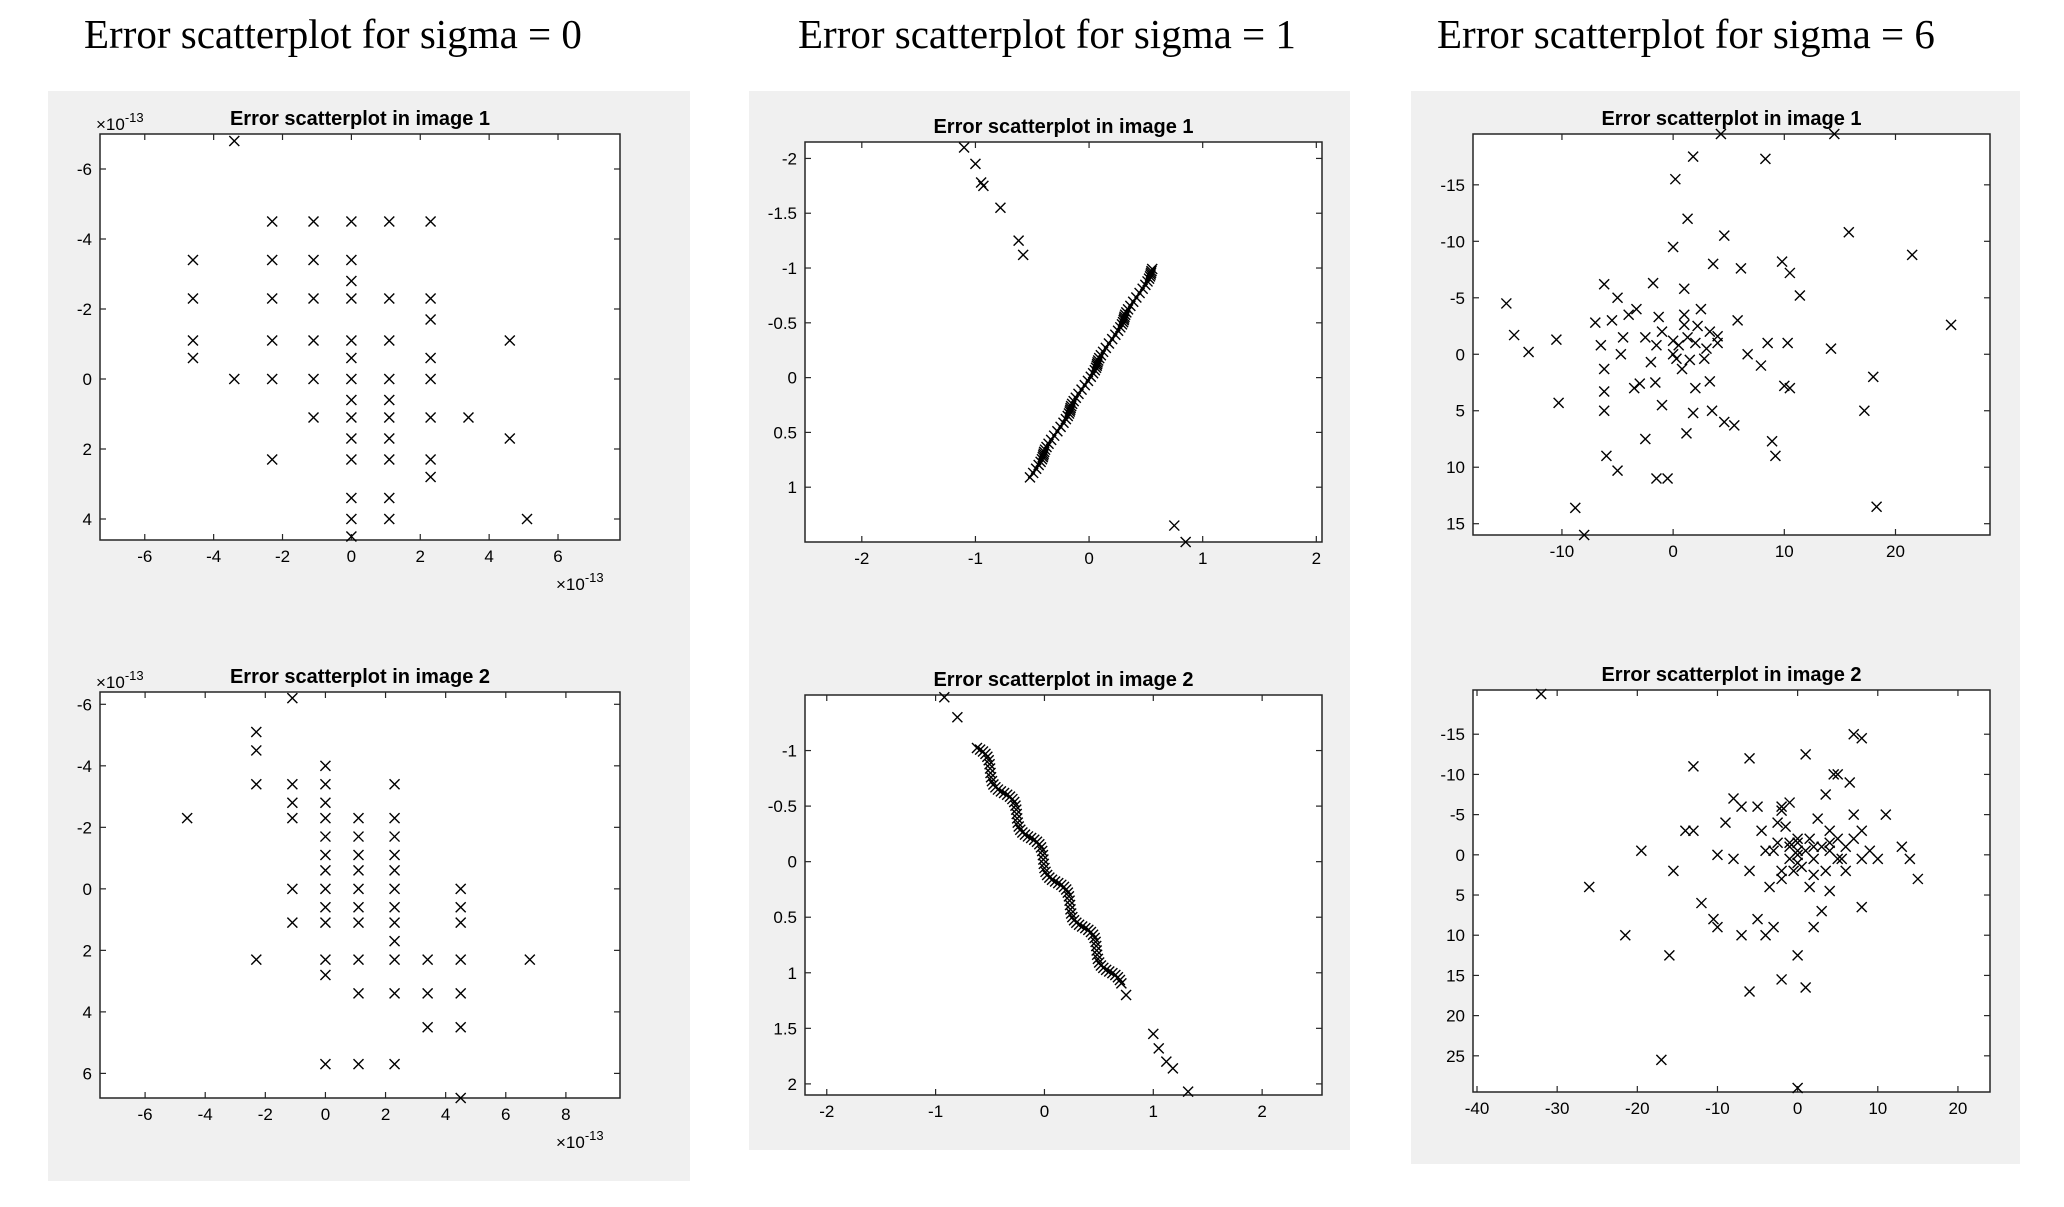 This screenshot has width=2064, height=1207. Describe the element at coordinates (1455, 975) in the screenshot. I see `chart-6-ytick-label: 15` at that location.